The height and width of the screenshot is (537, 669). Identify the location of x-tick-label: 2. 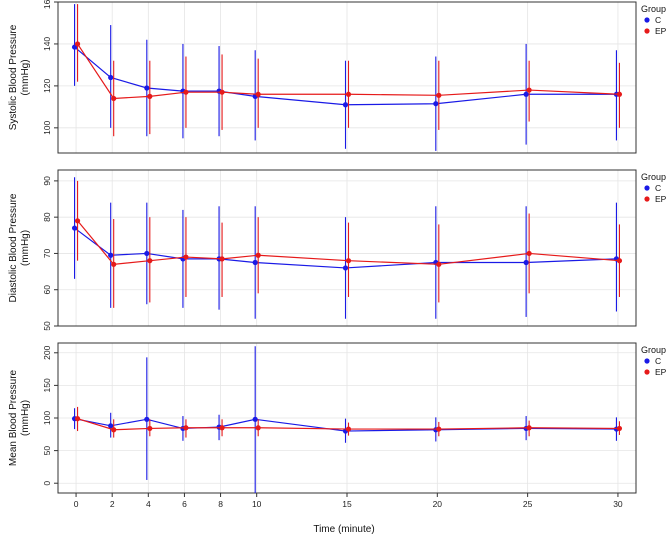
(112, 504).